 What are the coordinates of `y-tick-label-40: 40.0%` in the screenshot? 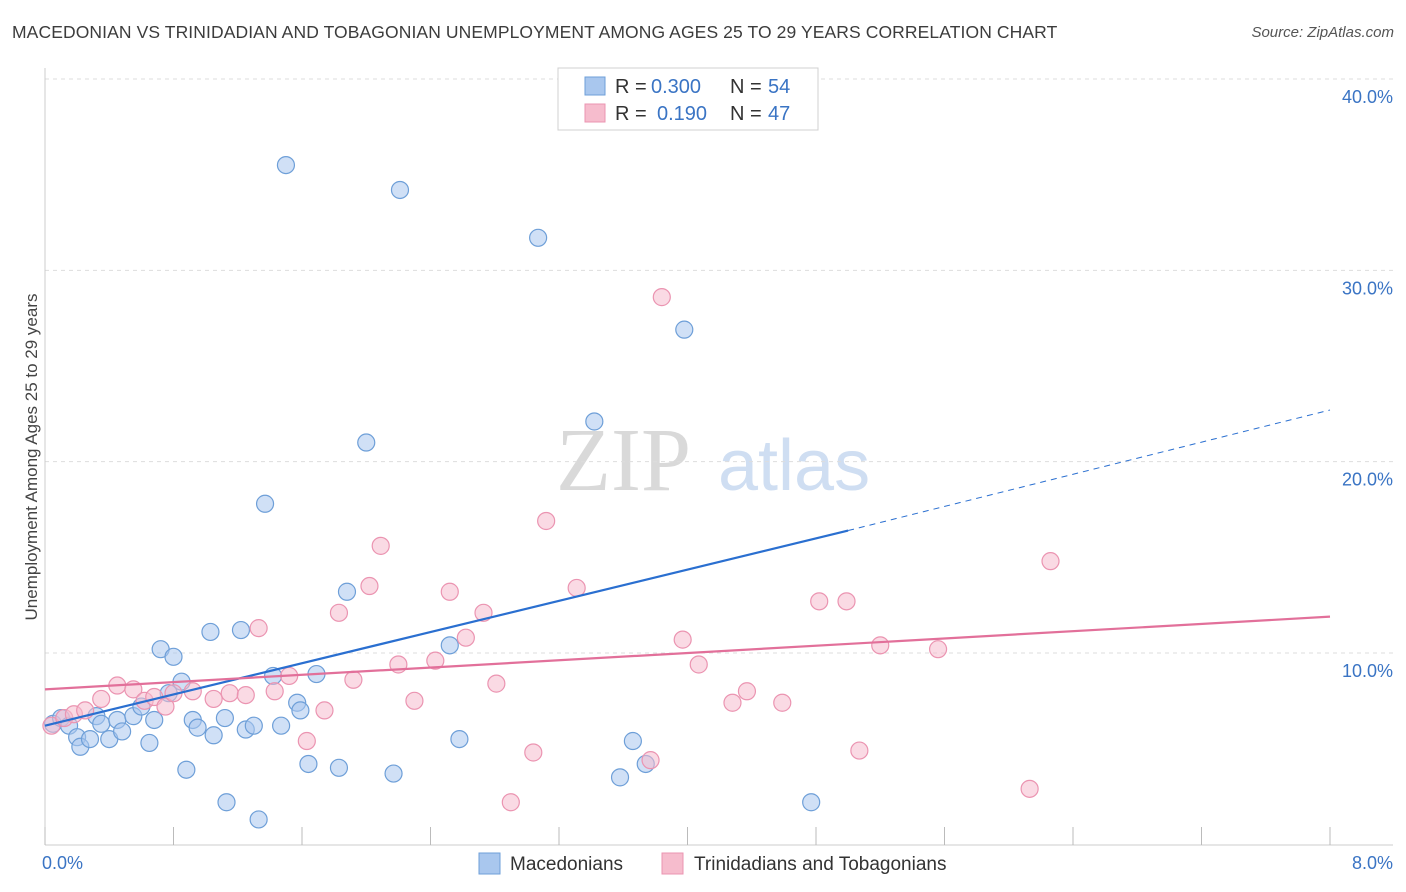 It's located at (1367, 97).